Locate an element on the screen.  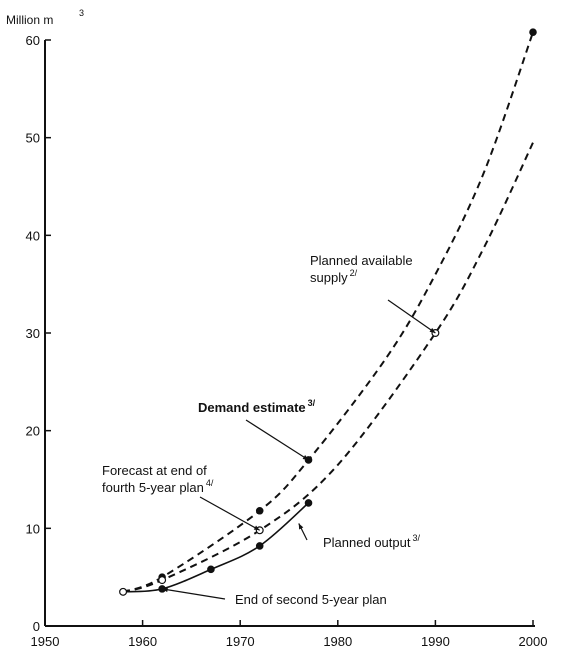
annotation-3: Planned output 3/ is located at coordinates (359, 536).